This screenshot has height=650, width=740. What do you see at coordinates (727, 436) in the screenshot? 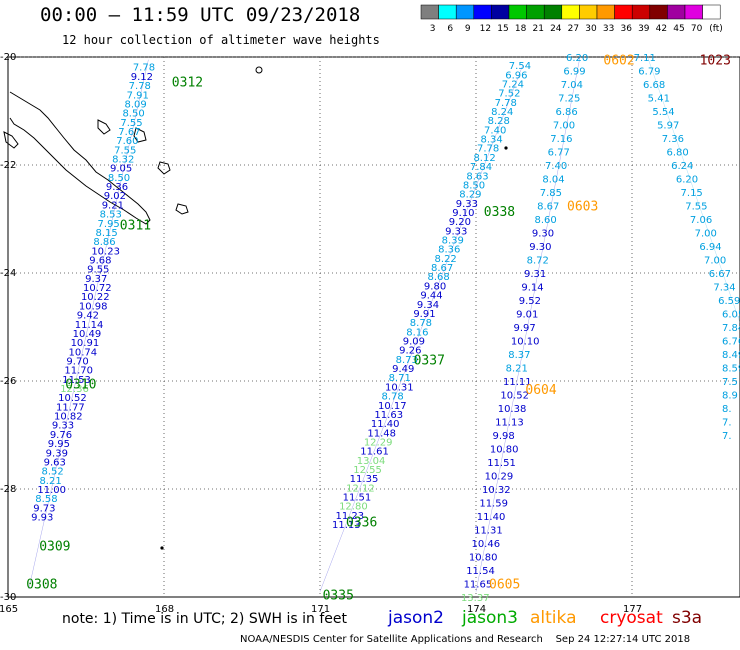
I see `wave-height-label: 7.` at bounding box center [727, 436].